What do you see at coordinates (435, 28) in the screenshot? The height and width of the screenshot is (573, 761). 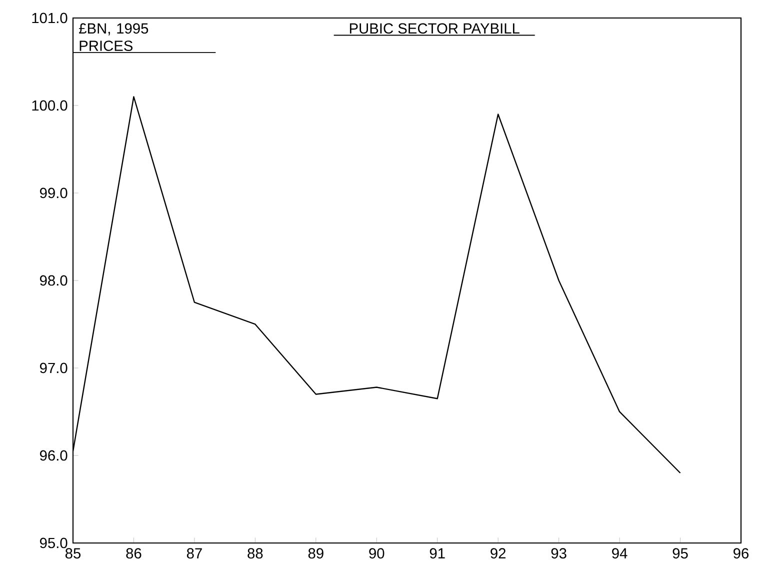 I see `chart-title: PUBIC SECTOR PAYBILL` at bounding box center [435, 28].